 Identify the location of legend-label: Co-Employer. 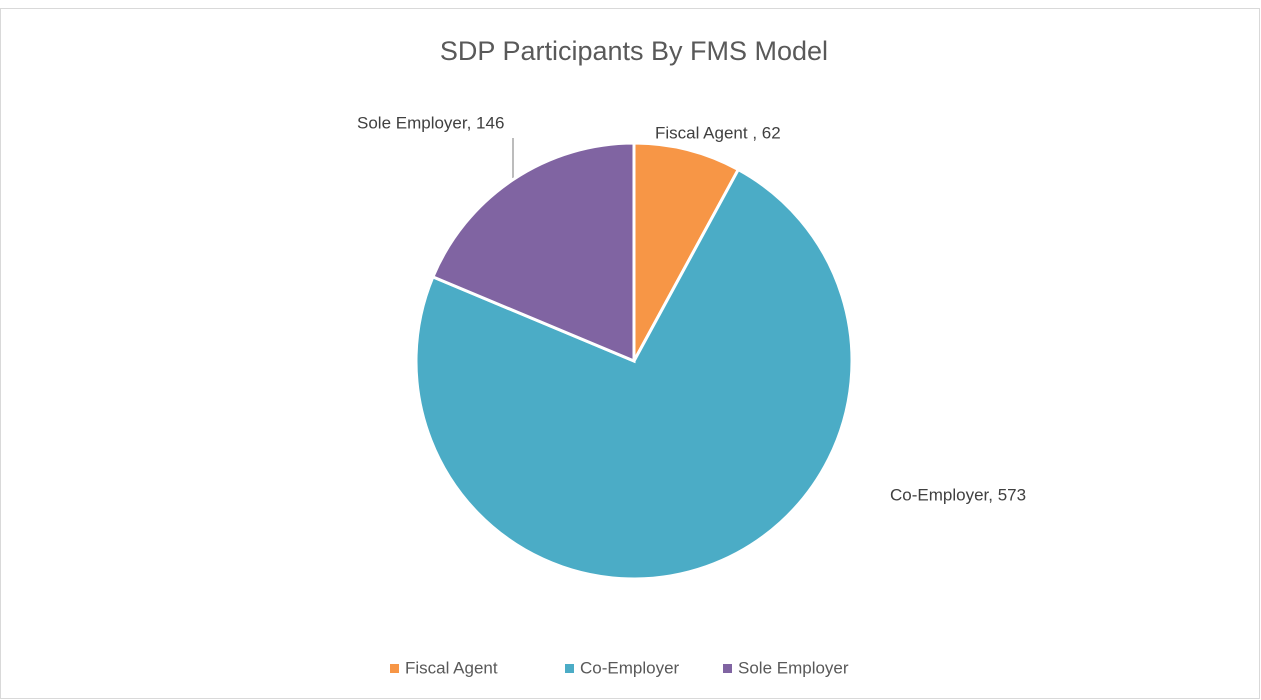
(630, 667).